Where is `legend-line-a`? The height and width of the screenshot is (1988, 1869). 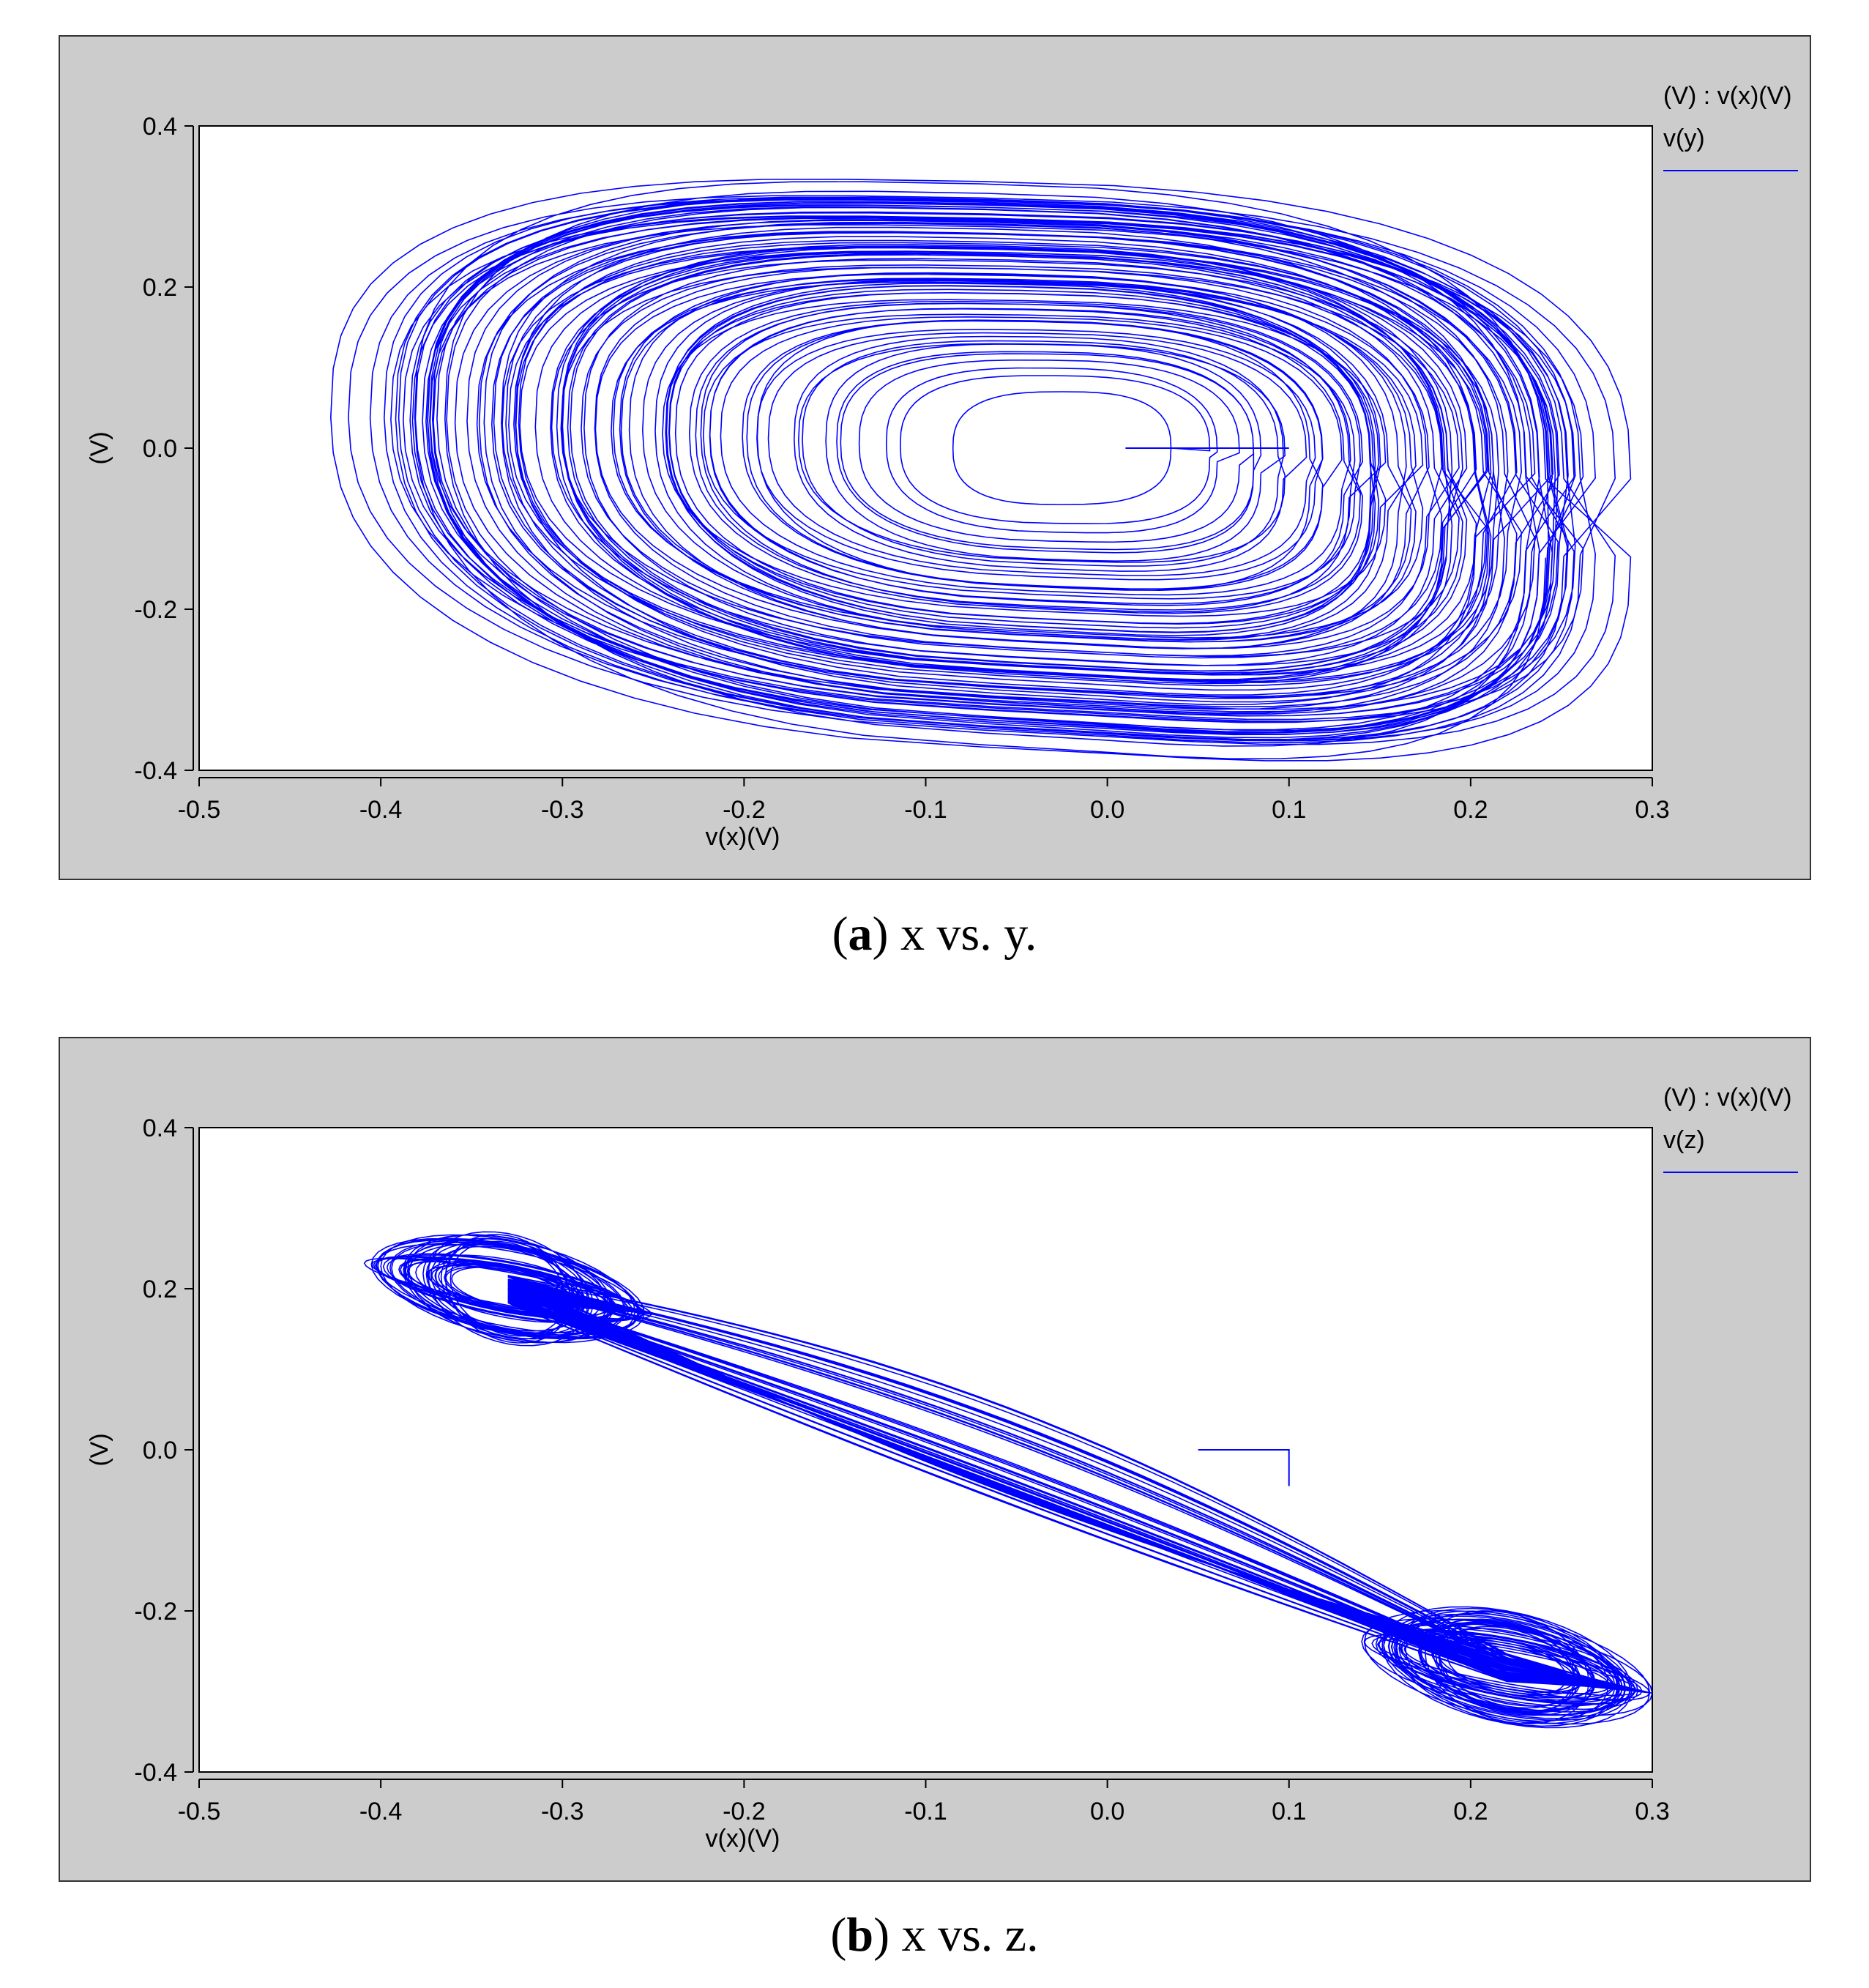
legend-line-a is located at coordinates (1730, 170).